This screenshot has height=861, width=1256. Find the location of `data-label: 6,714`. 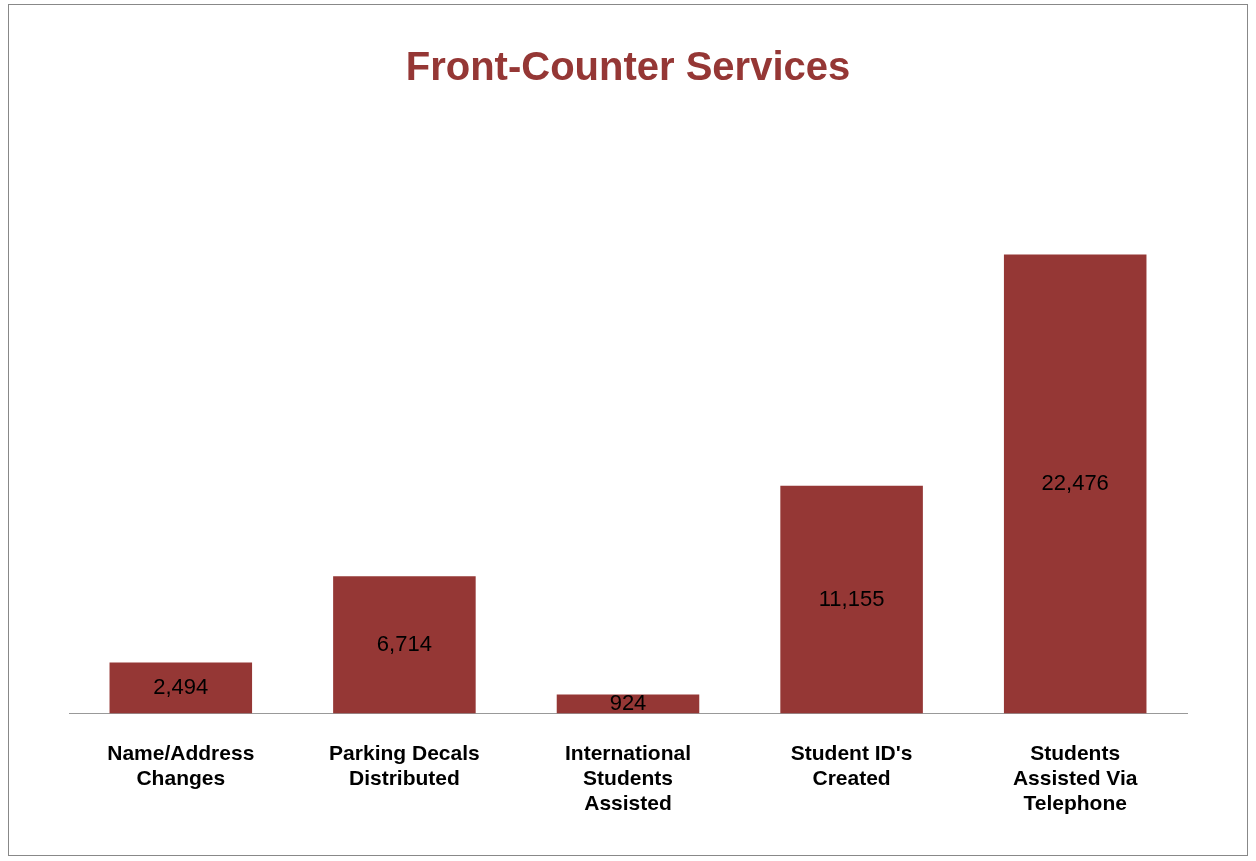

data-label: 6,714 is located at coordinates (404, 643).